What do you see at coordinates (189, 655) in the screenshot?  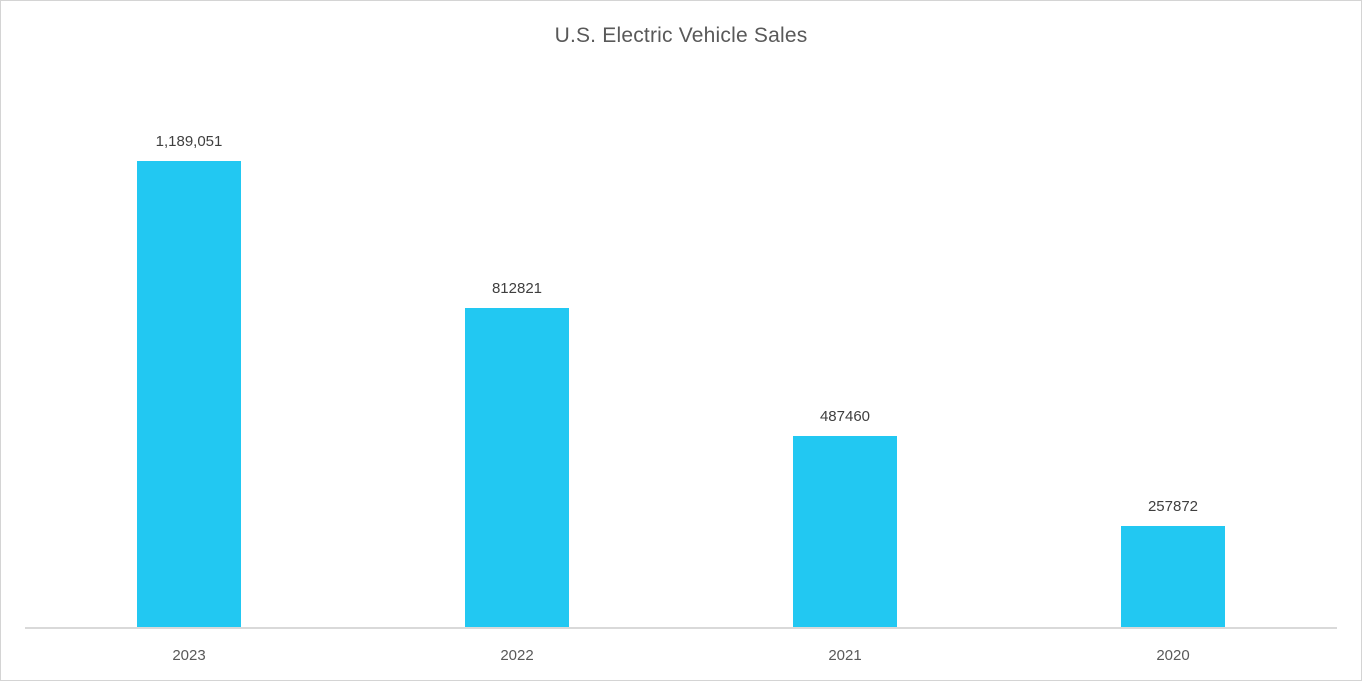 I see `x-axis-label-2023: 2023` at bounding box center [189, 655].